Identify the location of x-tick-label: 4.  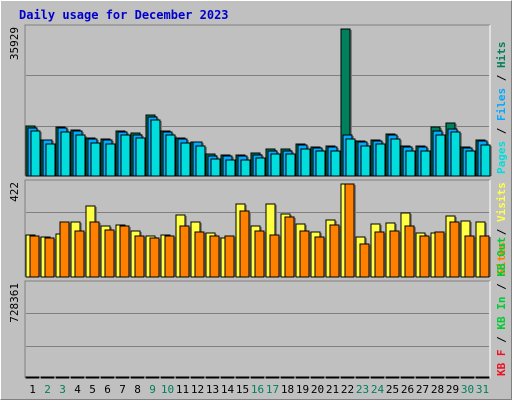
(77, 389).